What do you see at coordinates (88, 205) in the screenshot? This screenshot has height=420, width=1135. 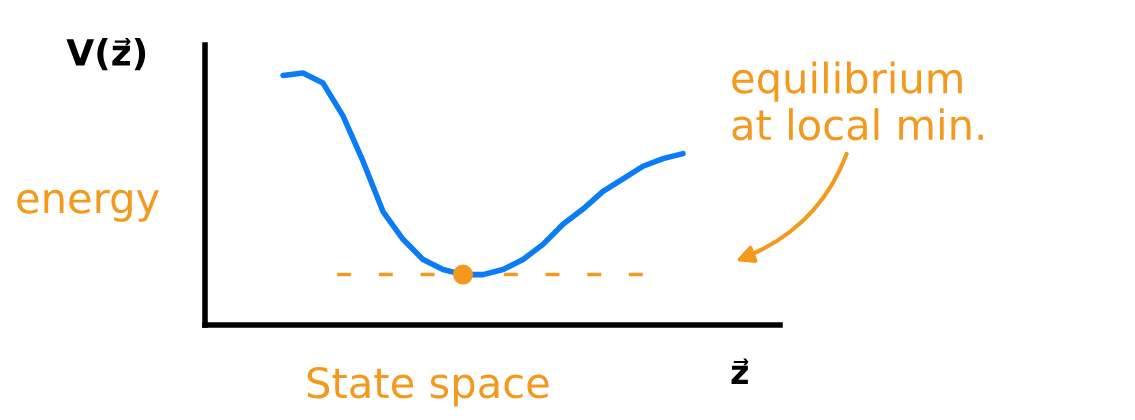 I see `text: energy` at bounding box center [88, 205].